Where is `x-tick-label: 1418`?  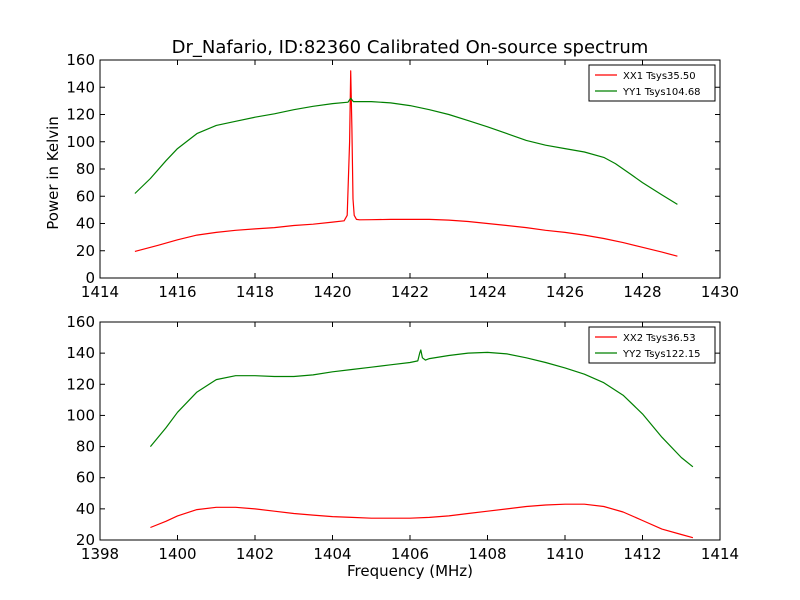
x-tick-label: 1418 is located at coordinates (255, 292).